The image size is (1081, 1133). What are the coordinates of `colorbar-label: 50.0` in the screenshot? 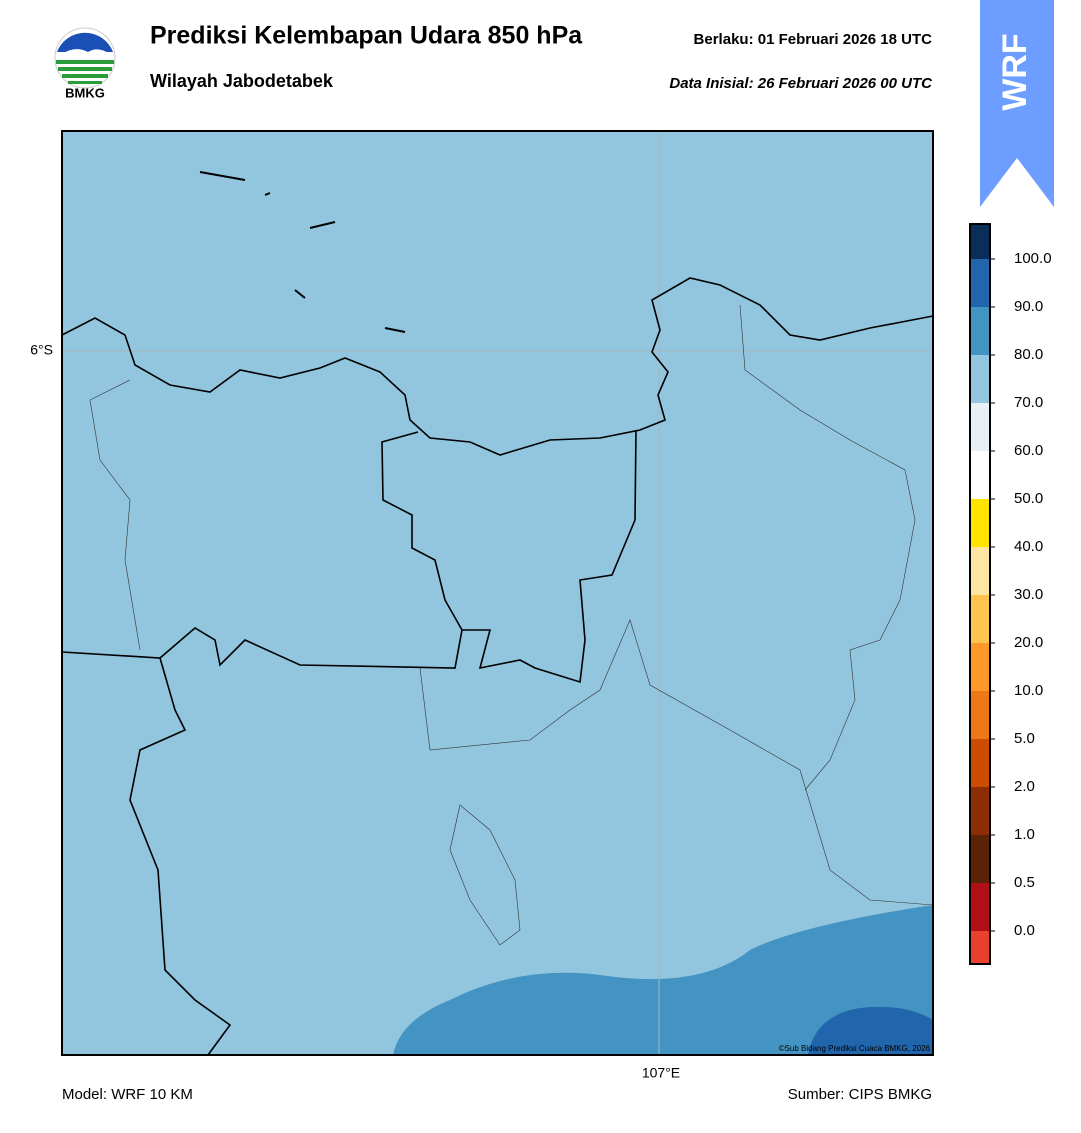 It's located at (1028, 498).